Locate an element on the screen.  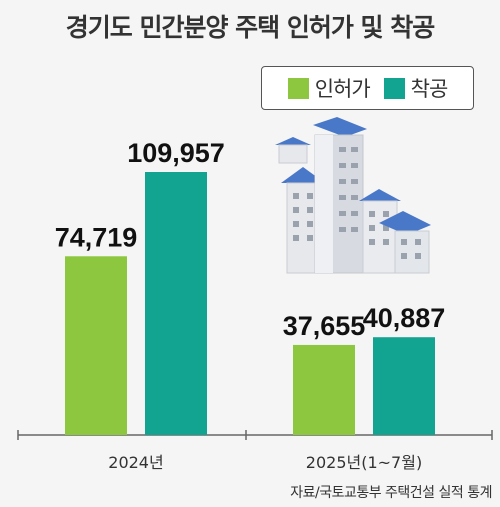
chart-title: 경기도 민간분양 주택 인허가 및 착공 is located at coordinates (250, 27).